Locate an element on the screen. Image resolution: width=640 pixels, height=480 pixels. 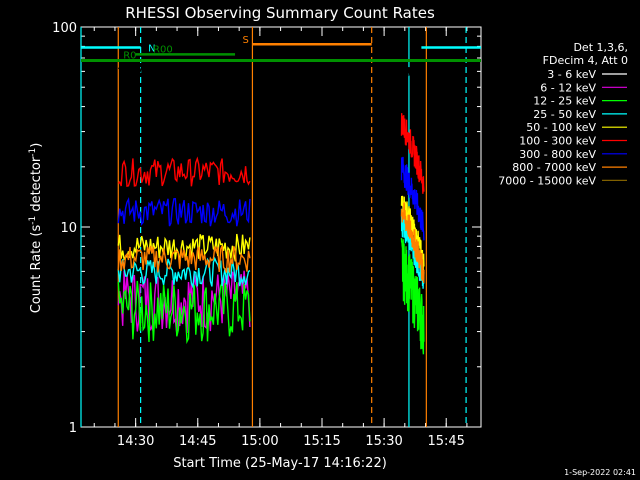
legend-entry-label: 100 - 300 keV is located at coordinates (557, 141).